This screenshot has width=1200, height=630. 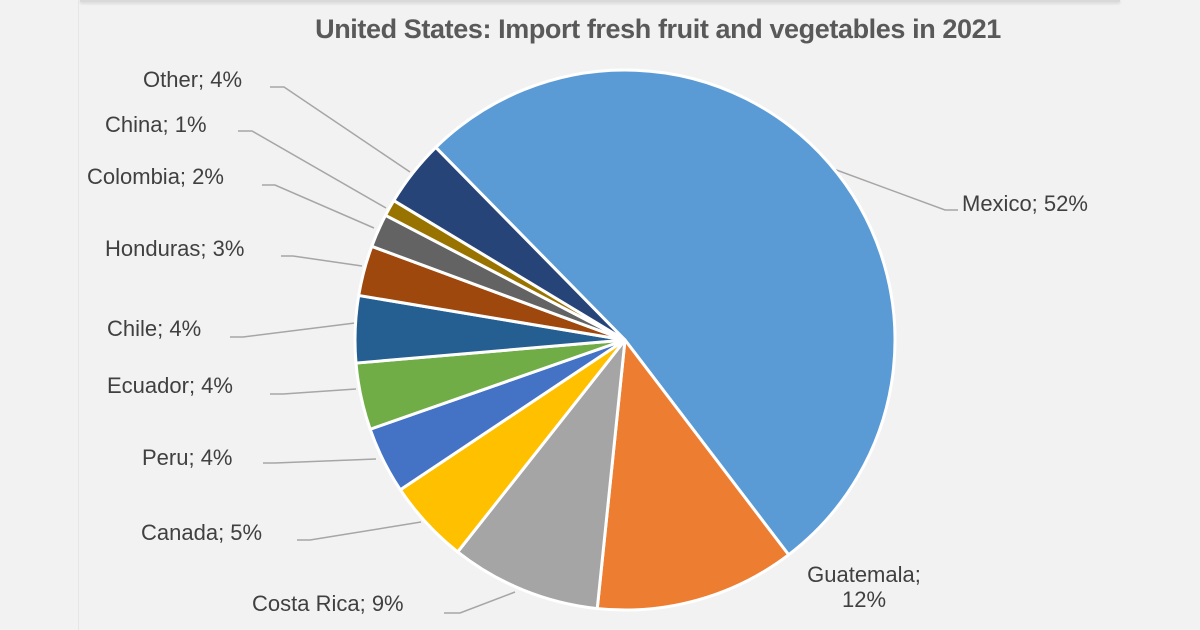 What do you see at coordinates (1025, 203) in the screenshot?
I see `data-label-mexico: Mexico; 52%` at bounding box center [1025, 203].